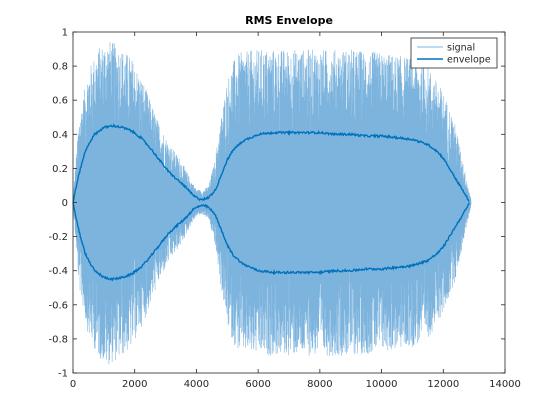 Image resolution: width=560 pixels, height=420 pixels. What do you see at coordinates (271, 242) in the screenshot?
I see `envelope-lower-line` at bounding box center [271, 242].